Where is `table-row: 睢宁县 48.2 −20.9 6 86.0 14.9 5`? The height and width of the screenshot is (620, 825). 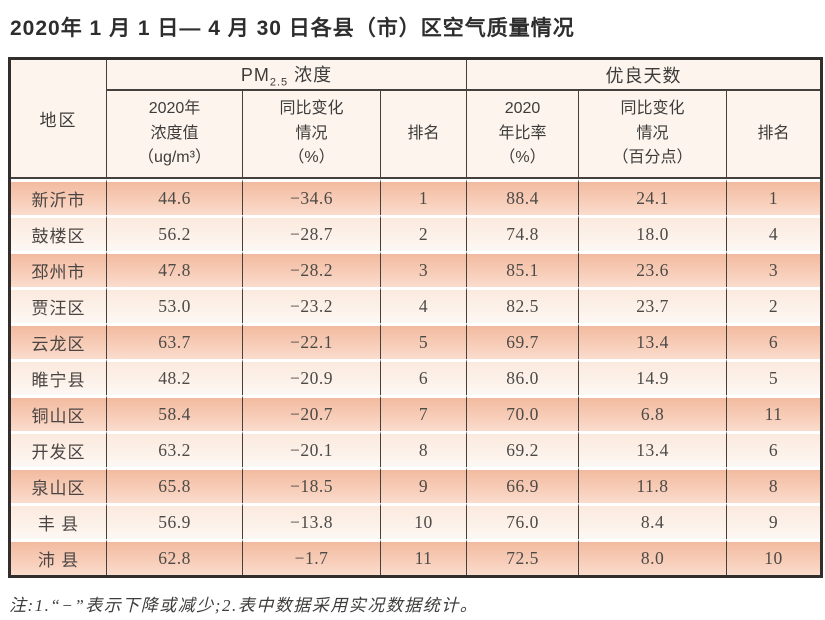 table-row: 睢宁县 48.2 −20.9 6 86.0 14.9 5 is located at coordinates (416, 377).